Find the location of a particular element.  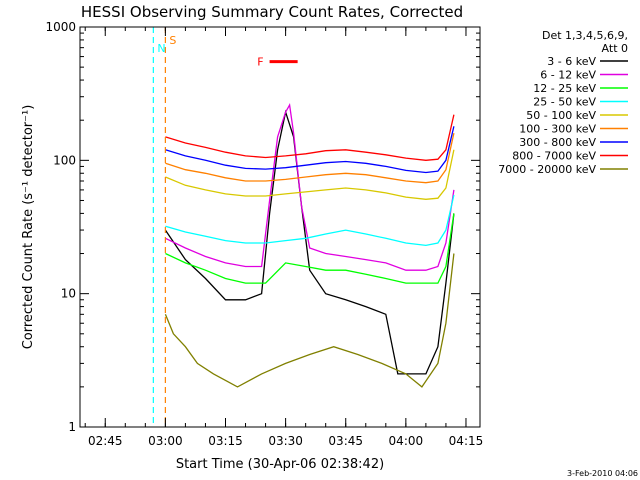

y-axis-title: Corrected Count Rate (s⁻¹ detector⁻¹) is located at coordinates (28, 227).